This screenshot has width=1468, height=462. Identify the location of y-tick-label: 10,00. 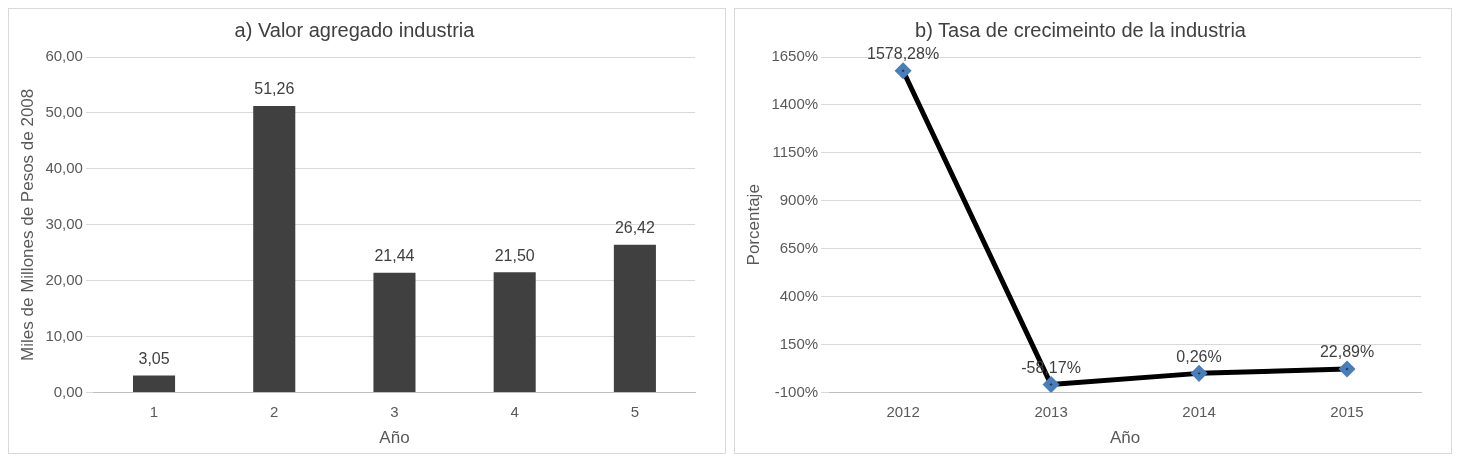
(64, 335).